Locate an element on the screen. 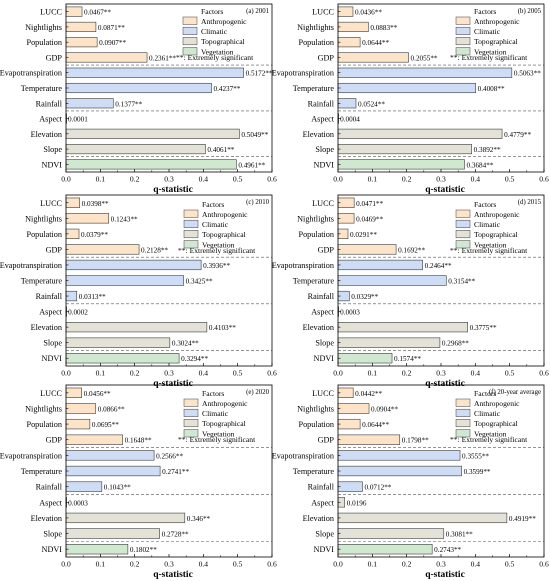 This screenshot has width=550, height=581. category-label-temperature: Temperature is located at coordinates (42, 88).